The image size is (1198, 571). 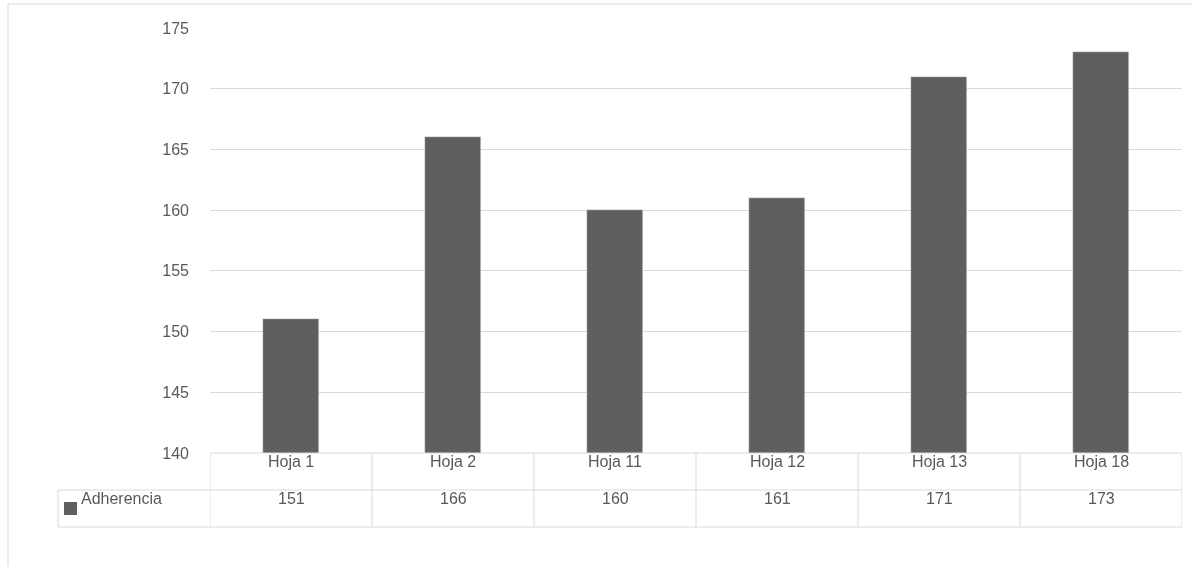 I want to click on x-tick-label: Hoja 13, so click(x=940, y=461).